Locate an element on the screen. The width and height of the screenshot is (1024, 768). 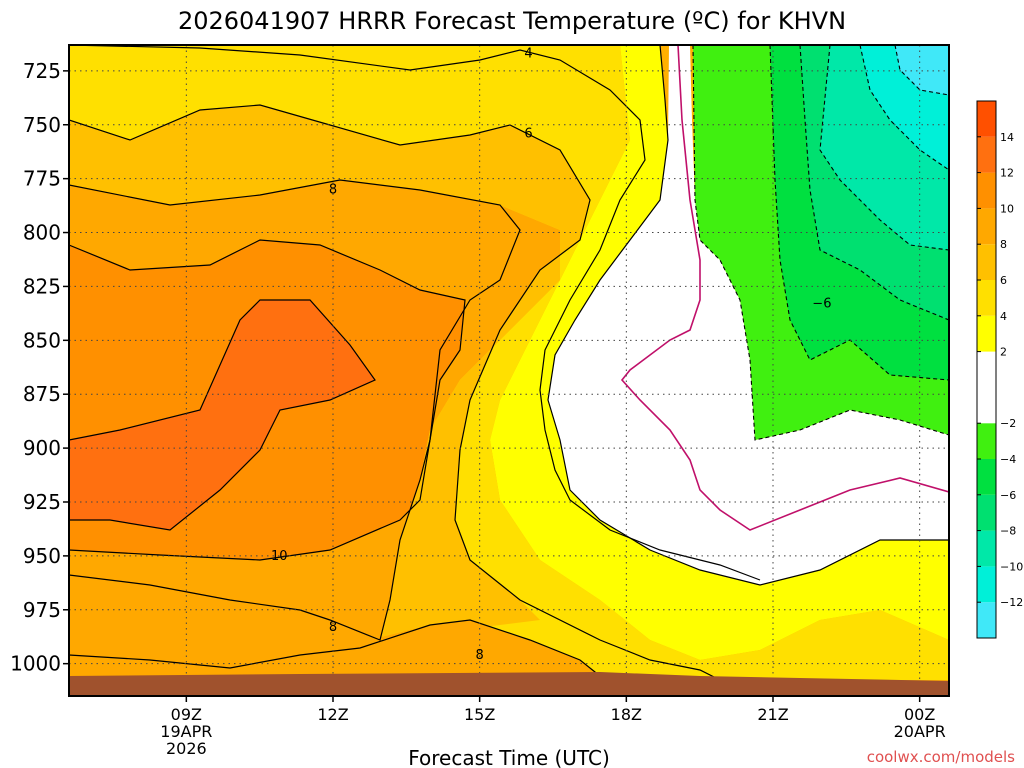
y-tick-label: 975 is located at coordinates (42, 610).